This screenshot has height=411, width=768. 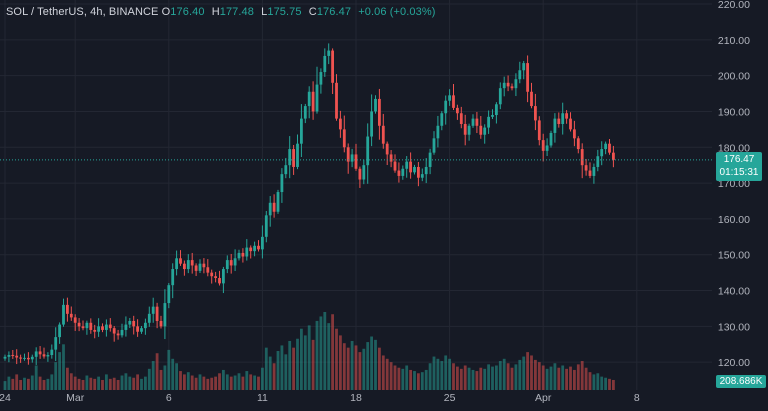 What do you see at coordinates (734, 112) in the screenshot?
I see `price-tick-label: 190.00` at bounding box center [734, 112].